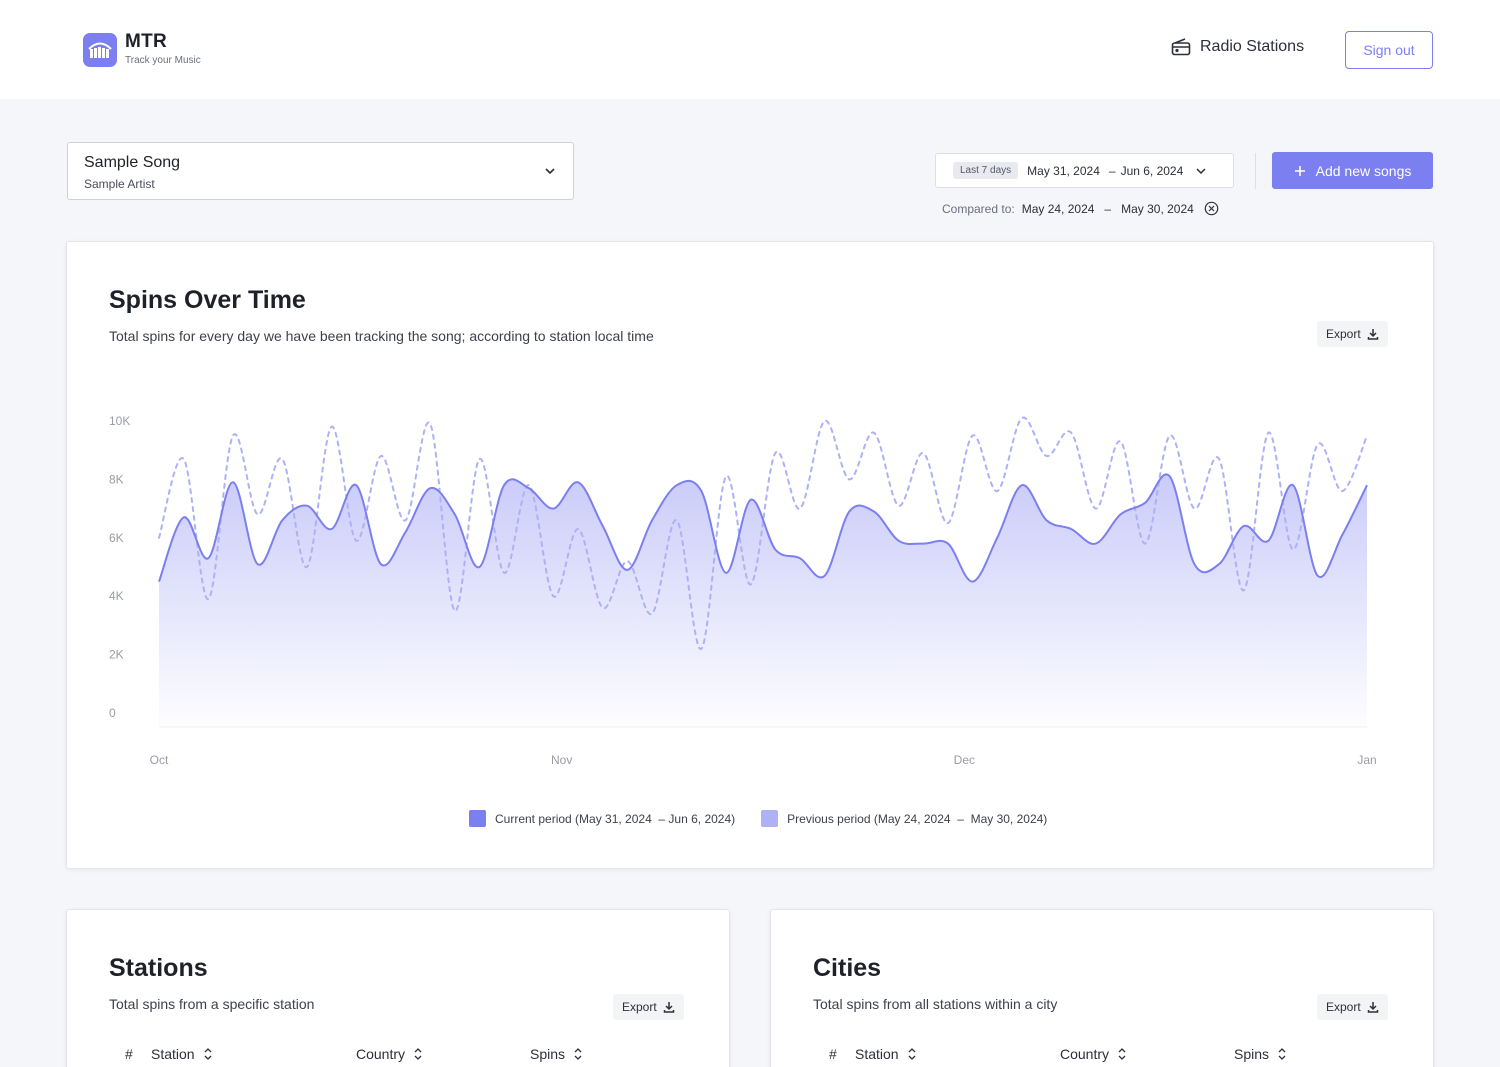 This screenshot has width=1500, height=1067. What do you see at coordinates (163, 60) in the screenshot?
I see `logo-subtitle: Track your Music` at bounding box center [163, 60].